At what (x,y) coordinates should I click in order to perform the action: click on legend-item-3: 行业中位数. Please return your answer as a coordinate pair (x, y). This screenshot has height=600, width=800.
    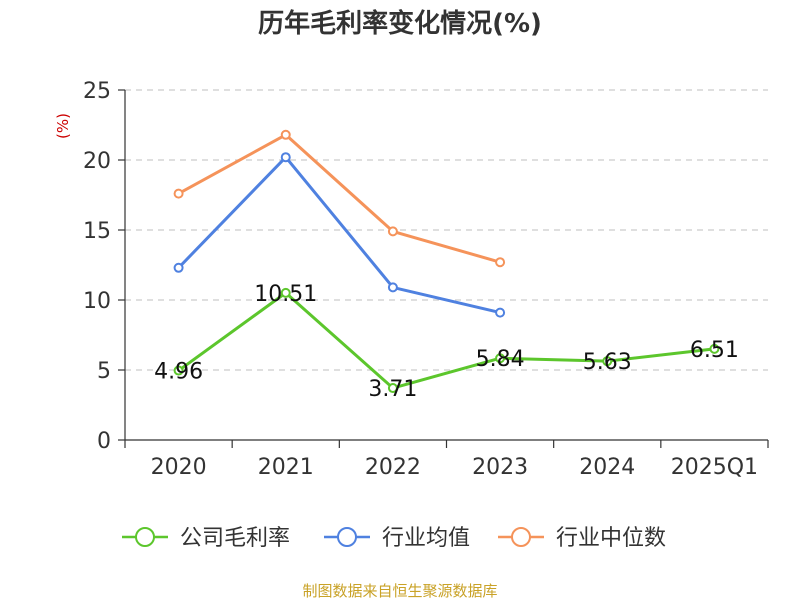
    Looking at the image, I should click on (582, 538).